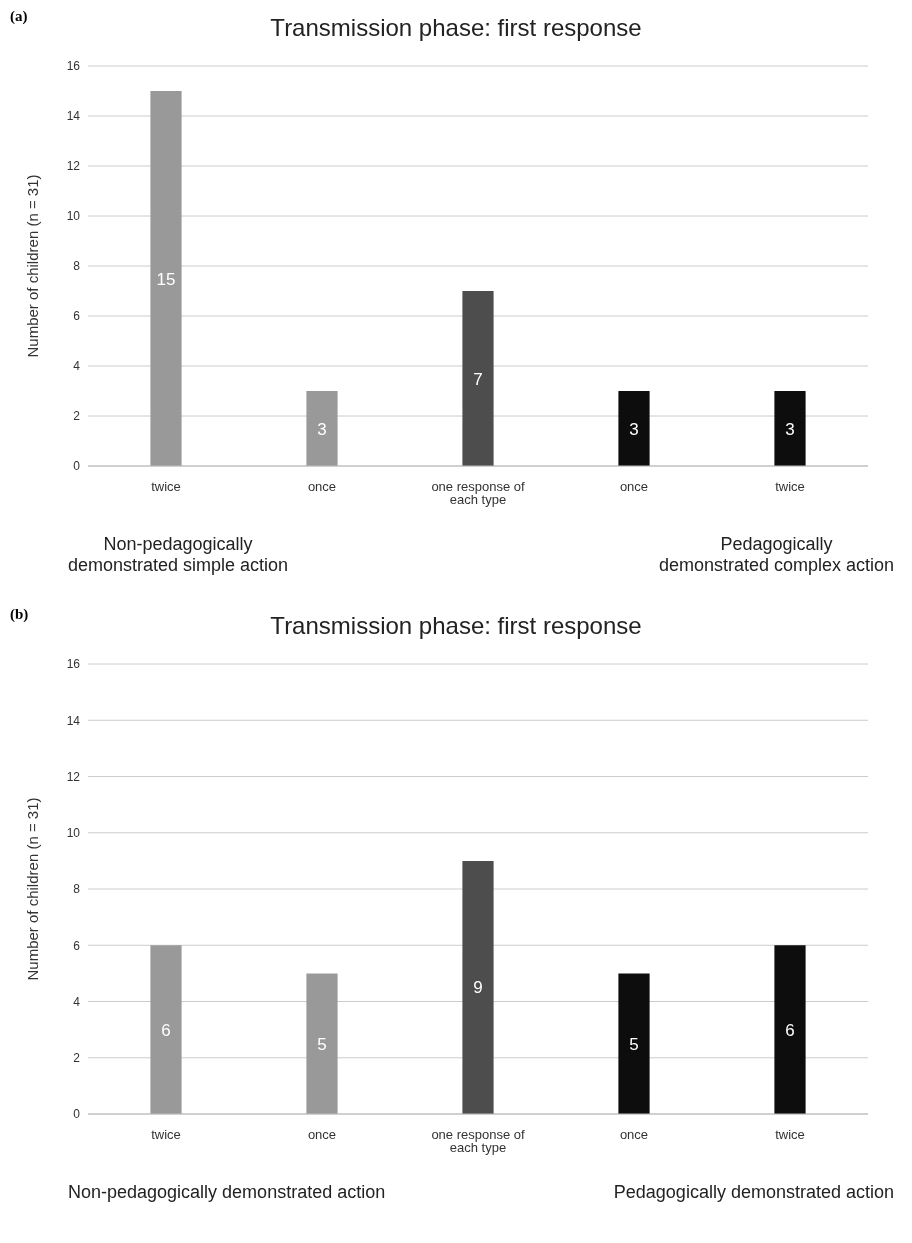  I want to click on text: Pedagogically demonstrated complex action, so click(776, 555).